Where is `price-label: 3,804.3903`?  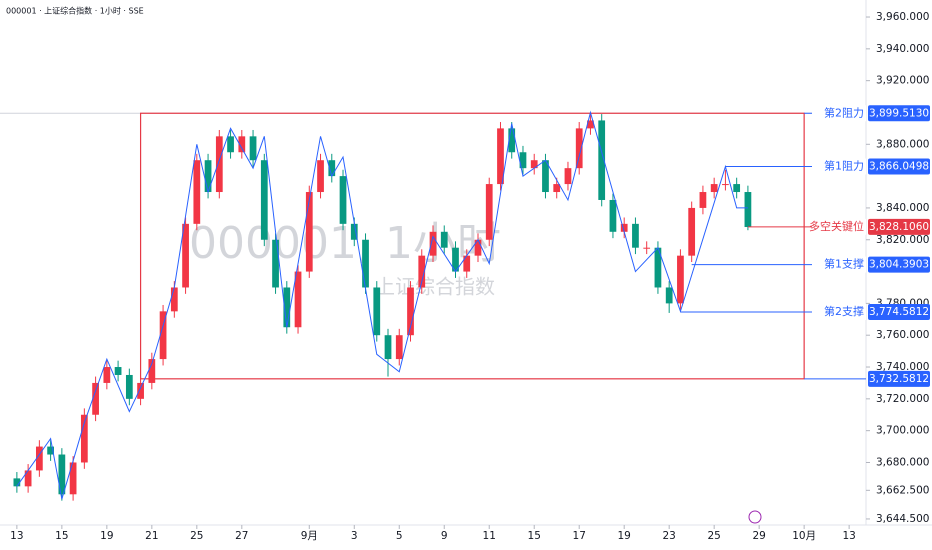 price-label: 3,804.3903 is located at coordinates (899, 265).